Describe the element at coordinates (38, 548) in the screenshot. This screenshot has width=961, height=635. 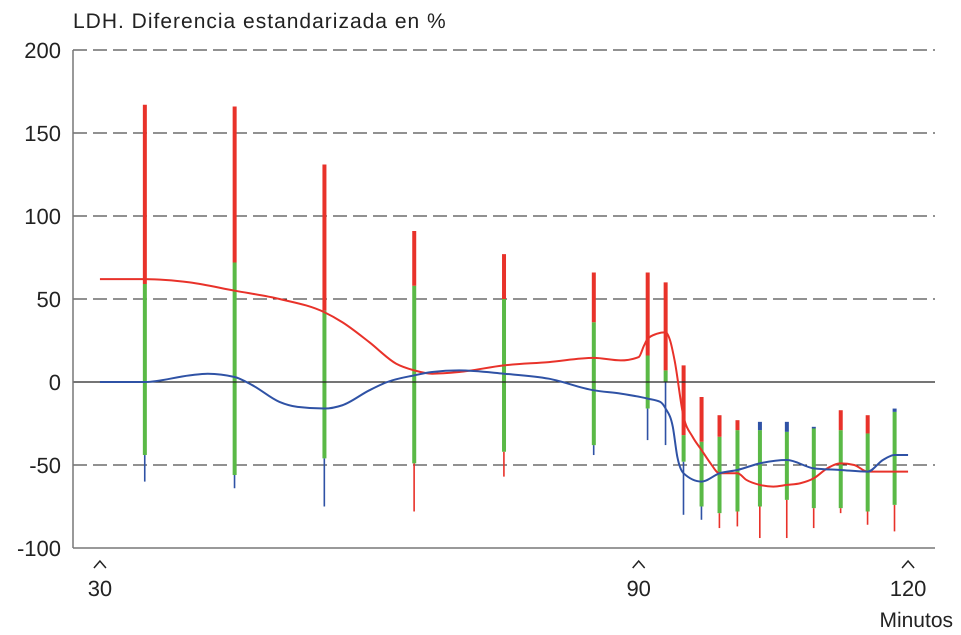
I see `y-tick-label: -100` at that location.